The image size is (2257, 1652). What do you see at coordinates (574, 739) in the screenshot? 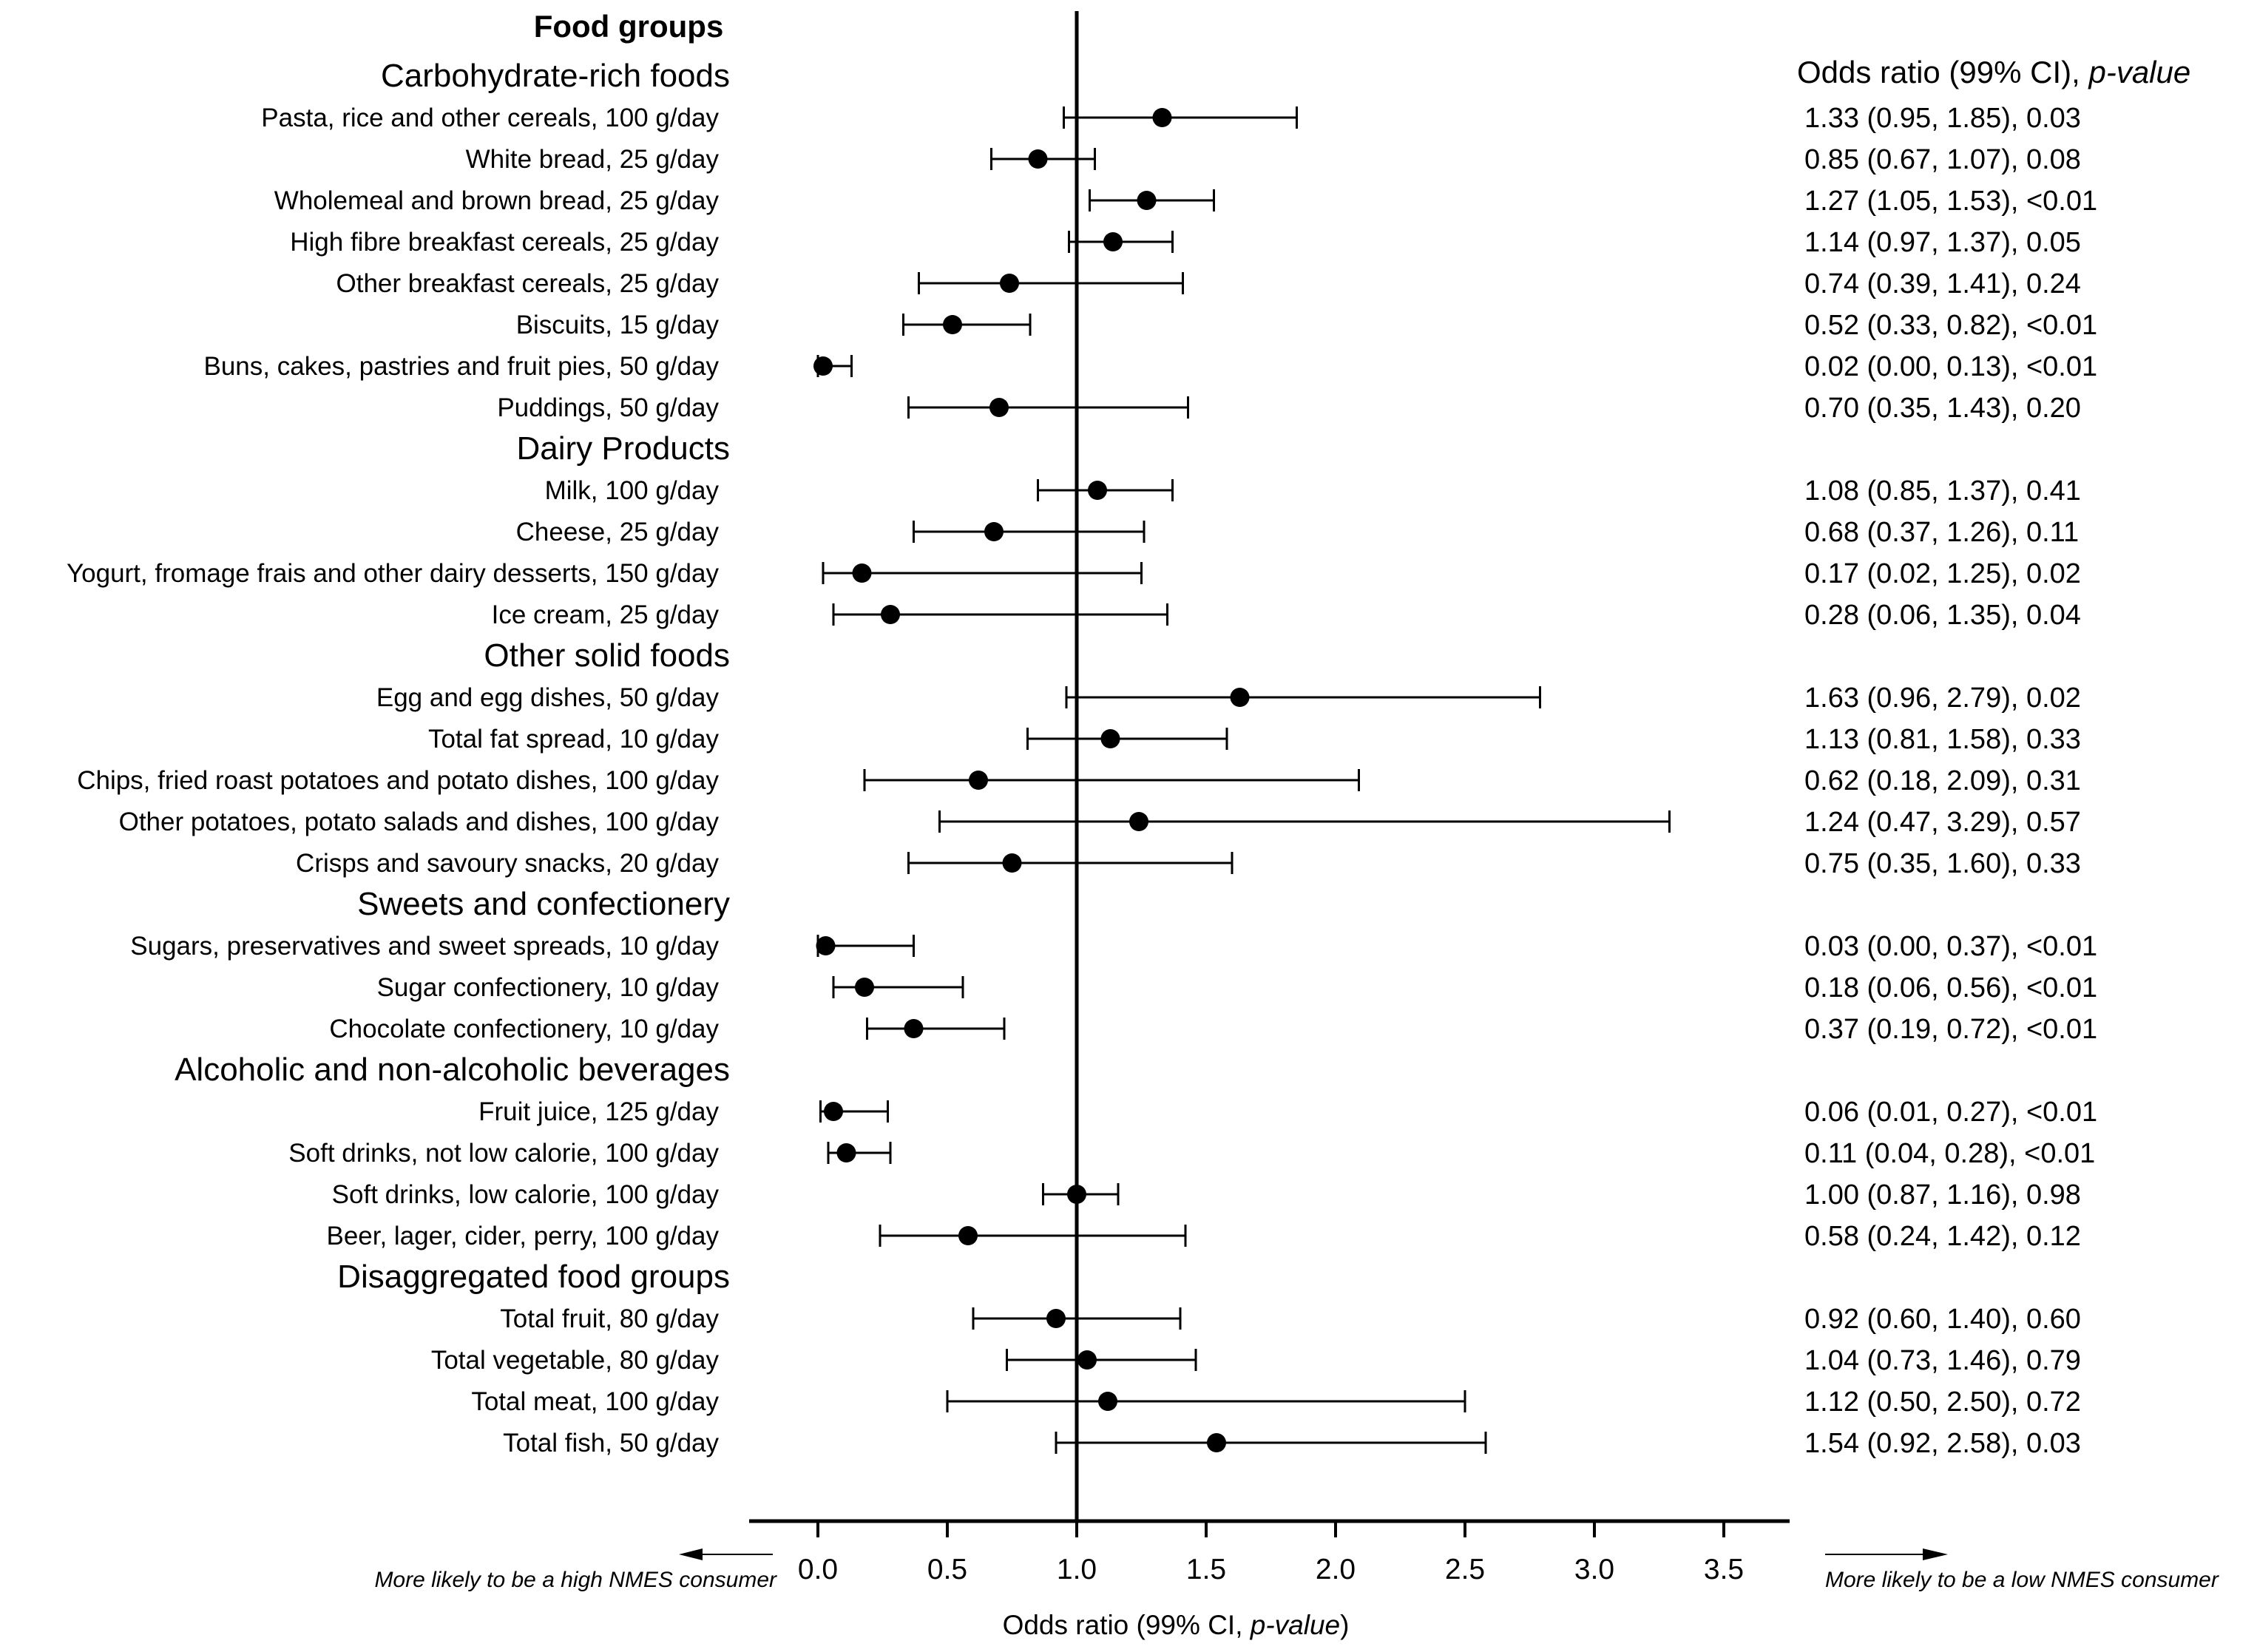
I see `row-label: Total fat spread, 10 g/day` at bounding box center [574, 739].